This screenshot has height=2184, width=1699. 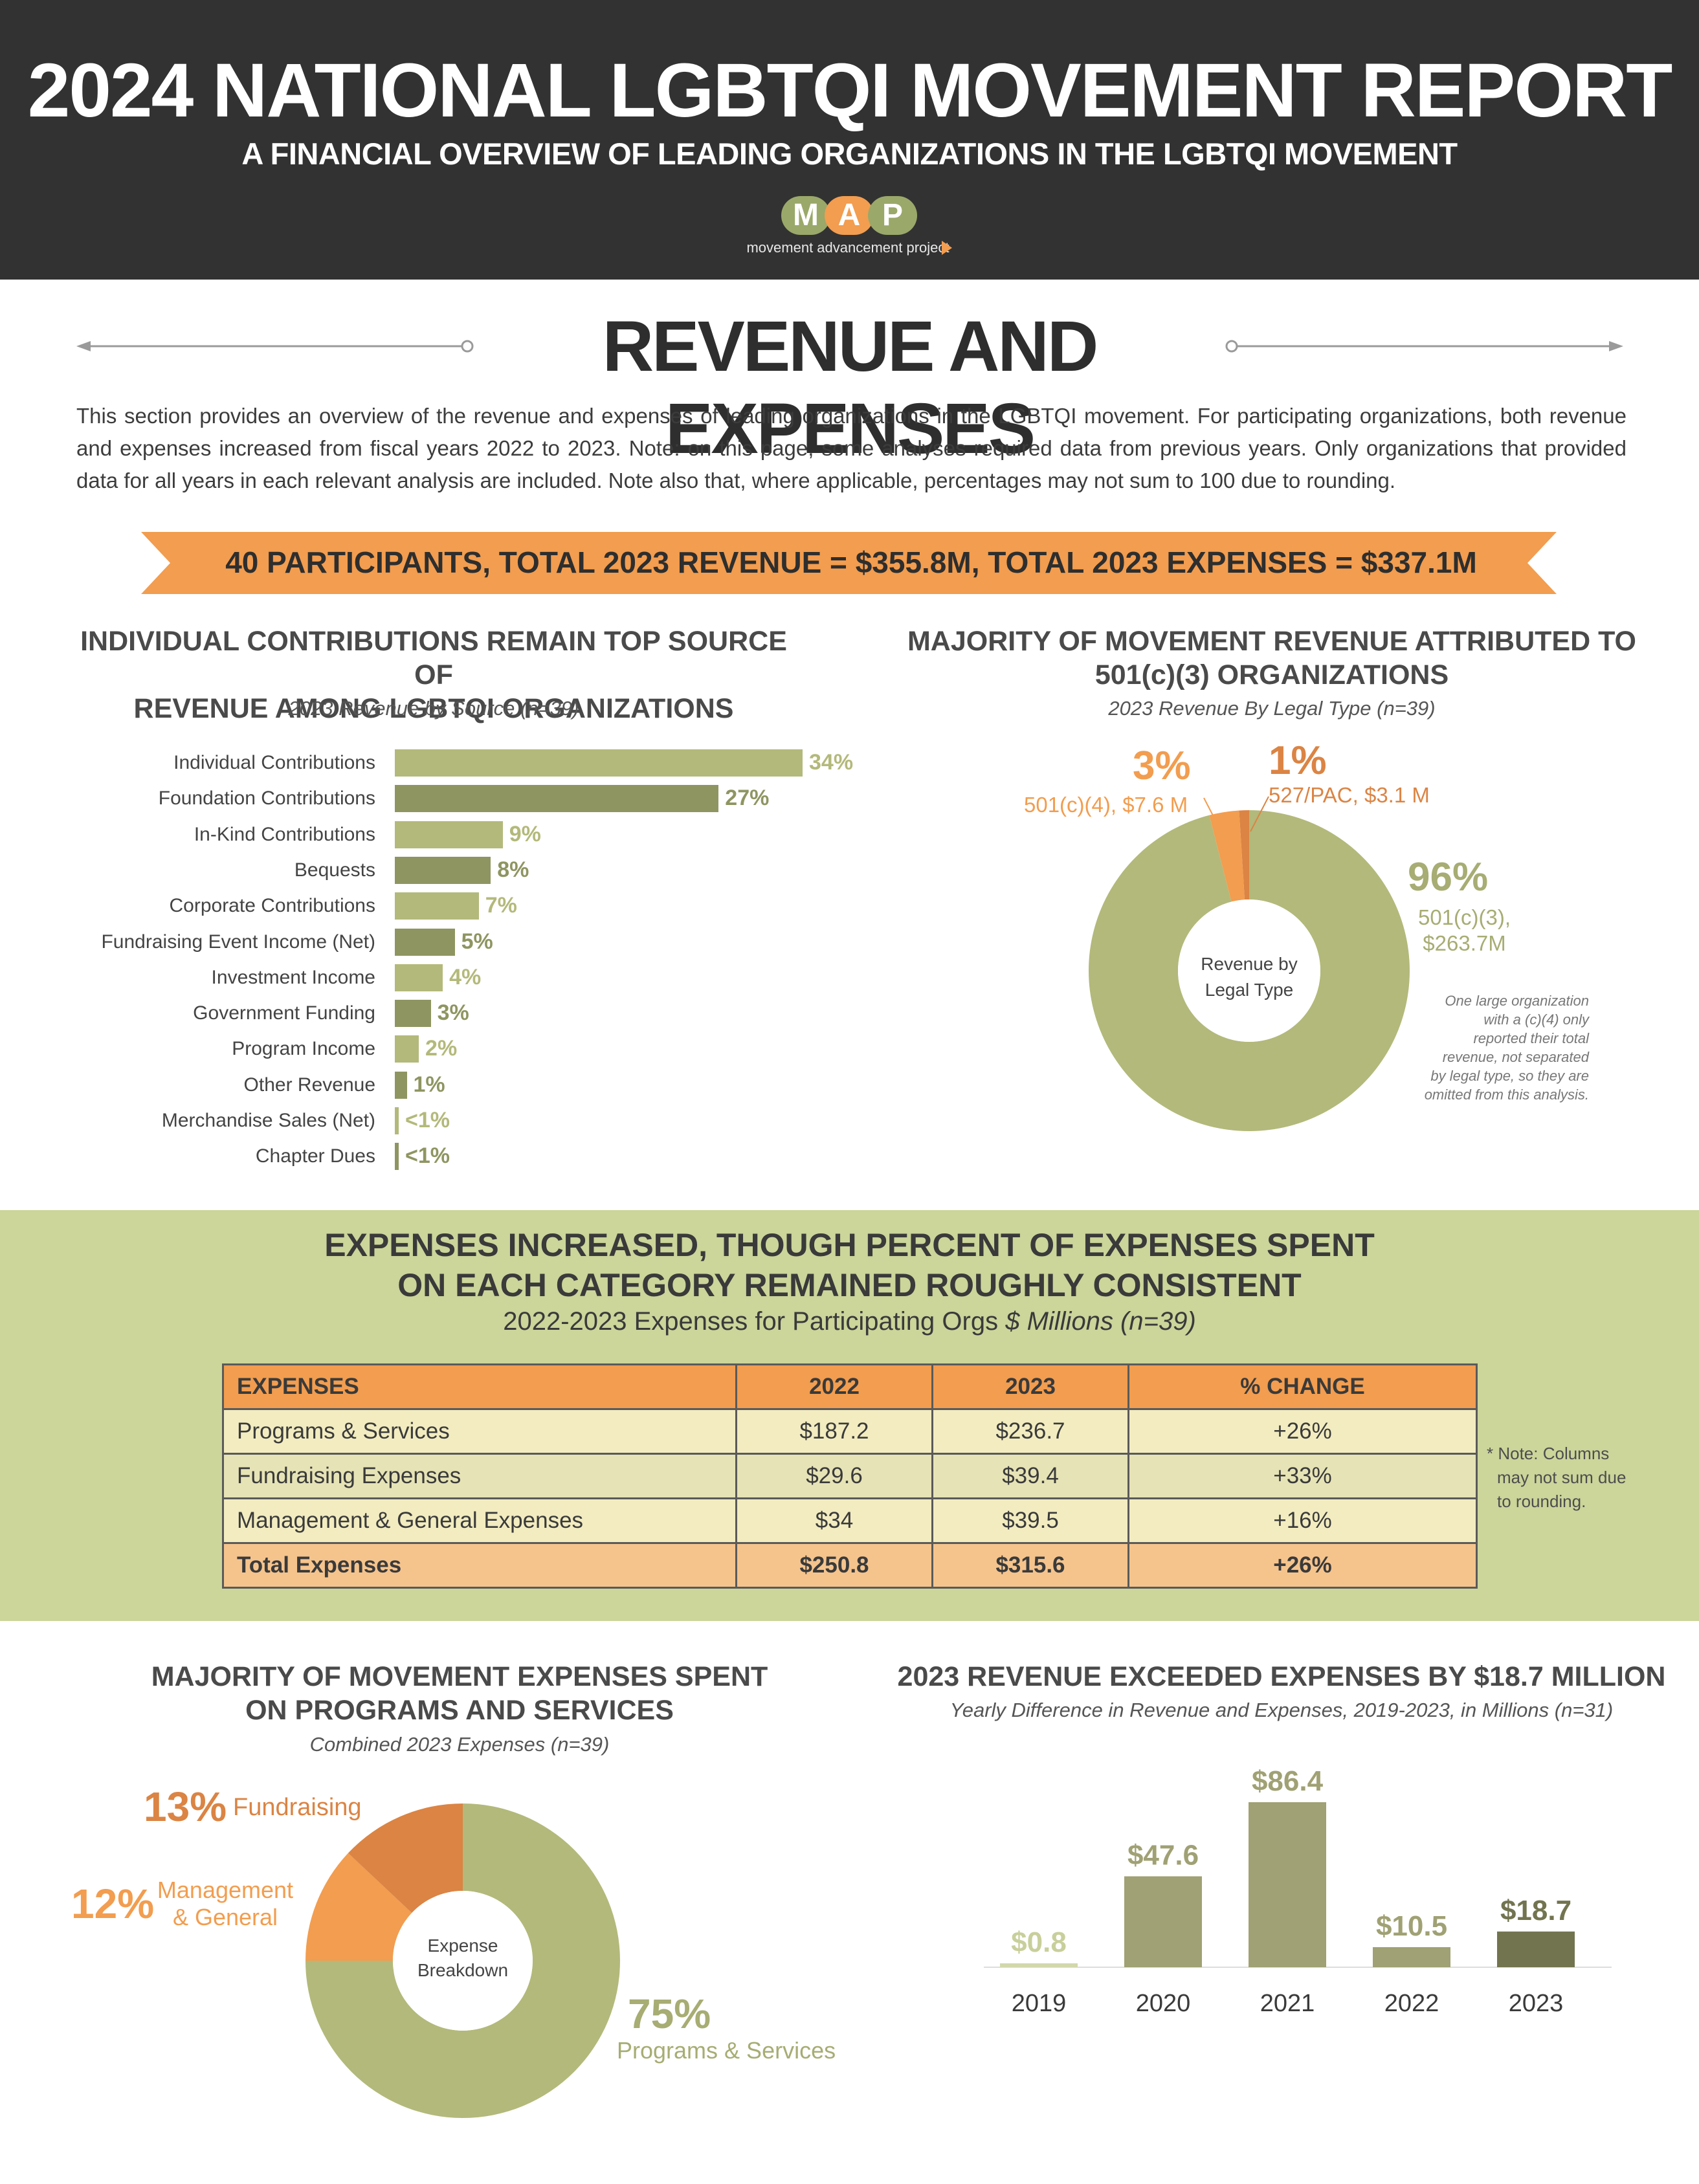 What do you see at coordinates (480, 1386) in the screenshot?
I see `col-header-expenses: EXPENSES` at bounding box center [480, 1386].